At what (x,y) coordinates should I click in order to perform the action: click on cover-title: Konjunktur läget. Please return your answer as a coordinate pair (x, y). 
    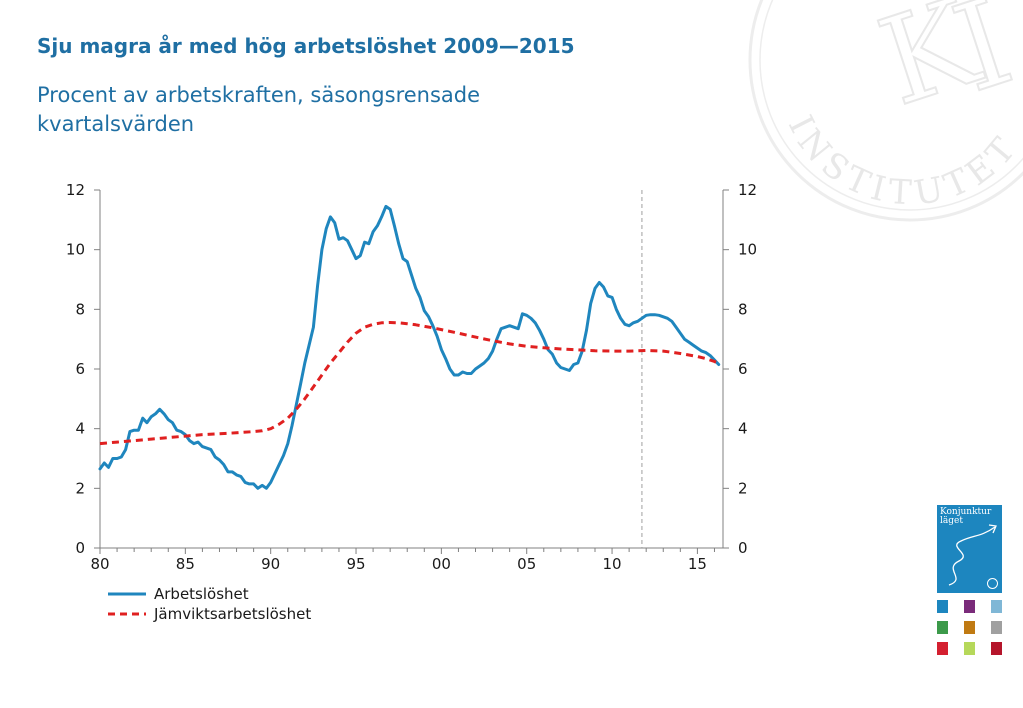
    Looking at the image, I should click on (966, 516).